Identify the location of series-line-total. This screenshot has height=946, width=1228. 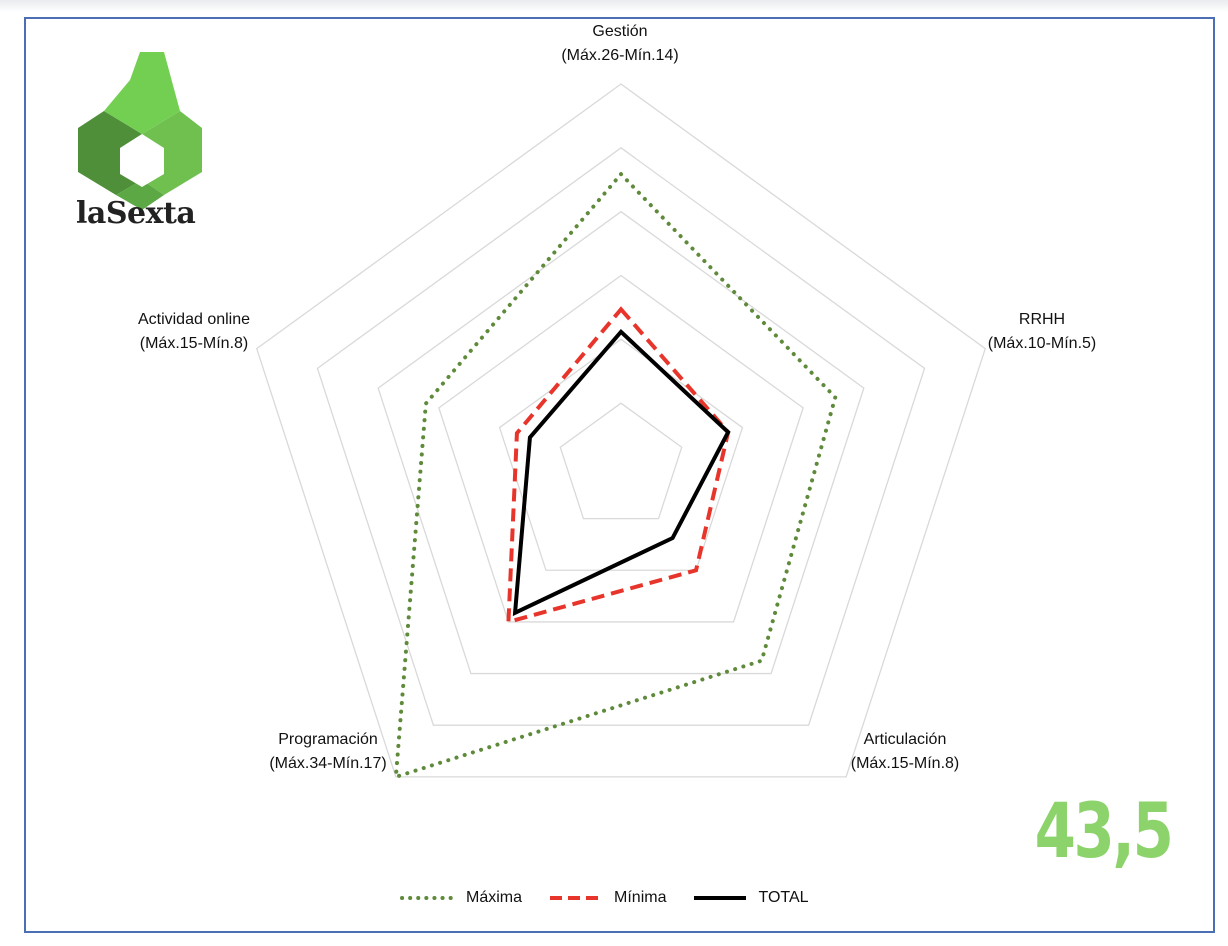
(621, 472).